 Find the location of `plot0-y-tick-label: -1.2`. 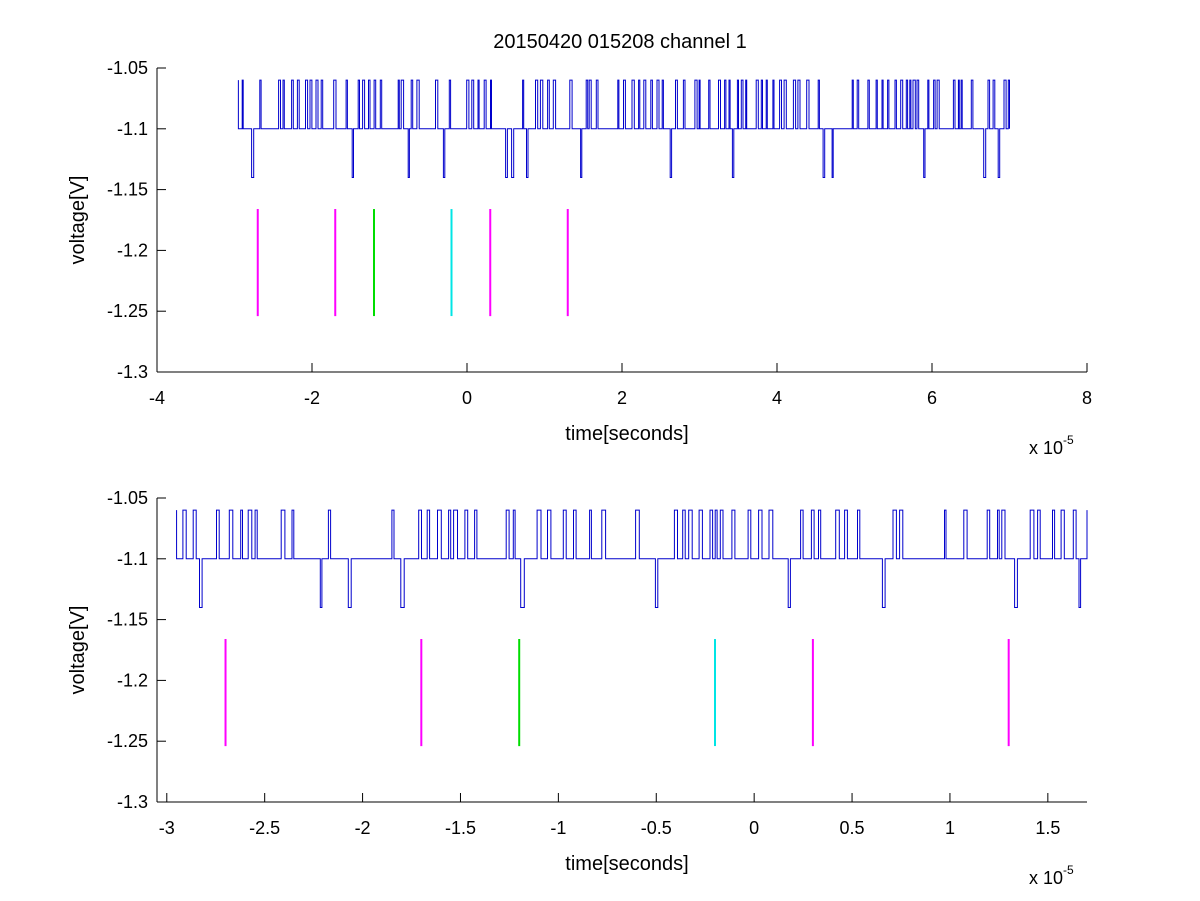

plot0-y-tick-label: -1.2 is located at coordinates (132, 250).